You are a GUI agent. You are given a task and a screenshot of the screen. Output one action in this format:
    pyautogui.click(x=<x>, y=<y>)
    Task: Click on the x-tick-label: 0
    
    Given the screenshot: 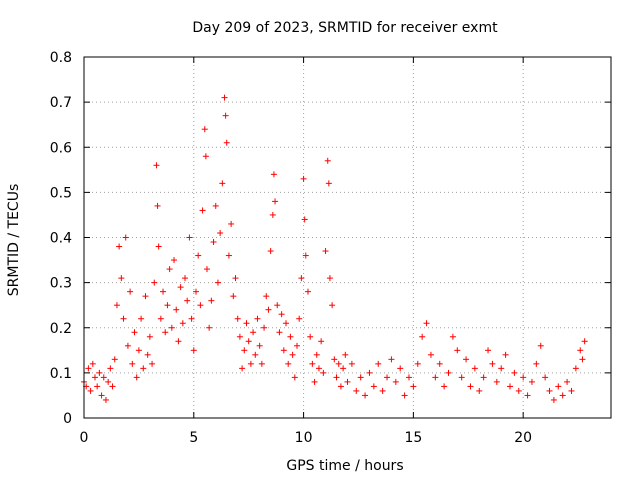 What is the action you would take?
    pyautogui.click(x=84, y=438)
    